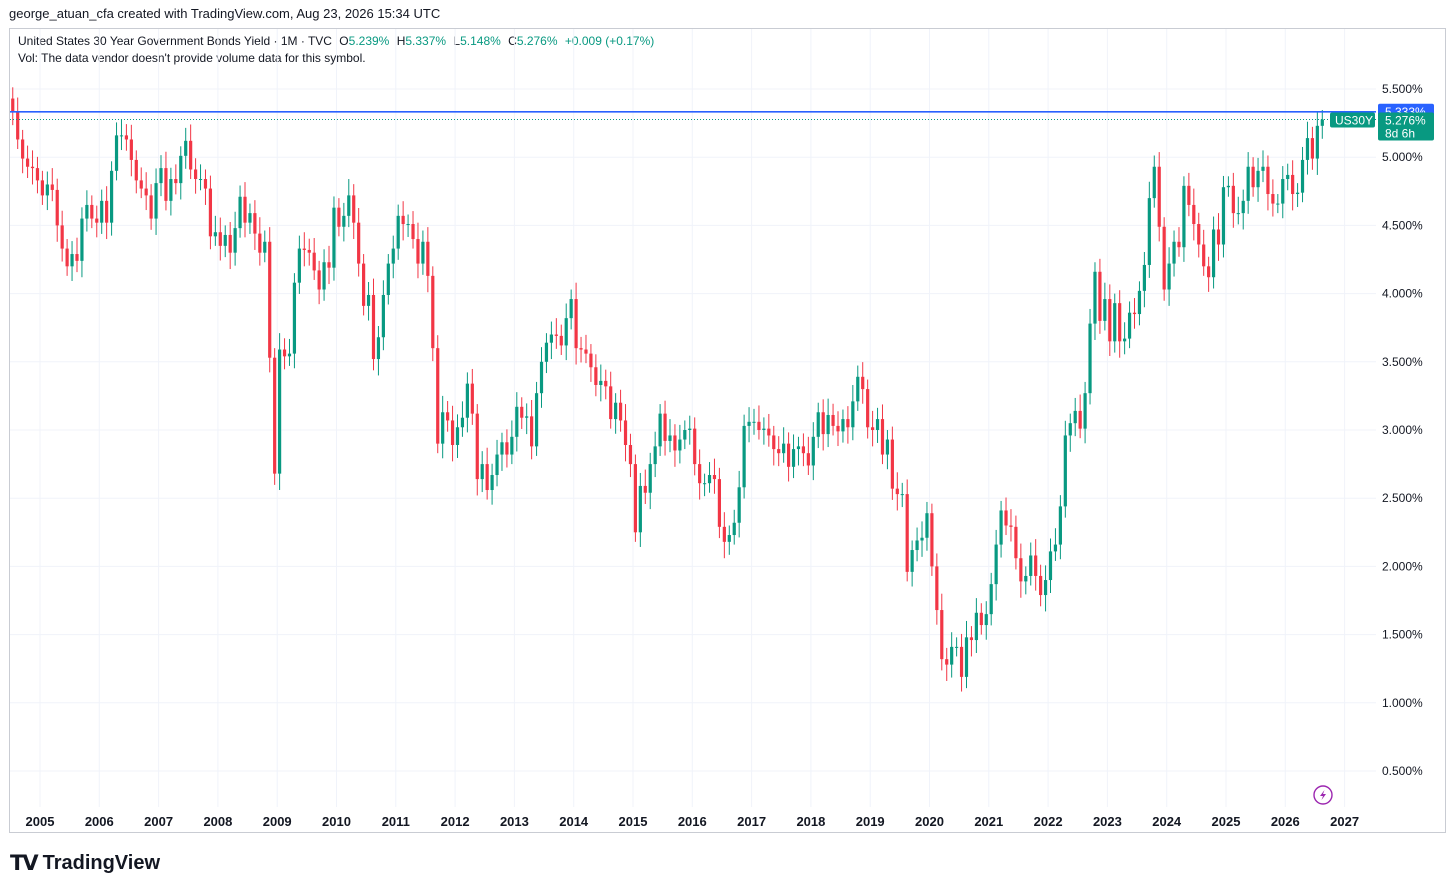 This screenshot has width=1456, height=892. What do you see at coordinates (1405, 121) in the screenshot?
I see `last-value-text: 5.276%` at bounding box center [1405, 121].